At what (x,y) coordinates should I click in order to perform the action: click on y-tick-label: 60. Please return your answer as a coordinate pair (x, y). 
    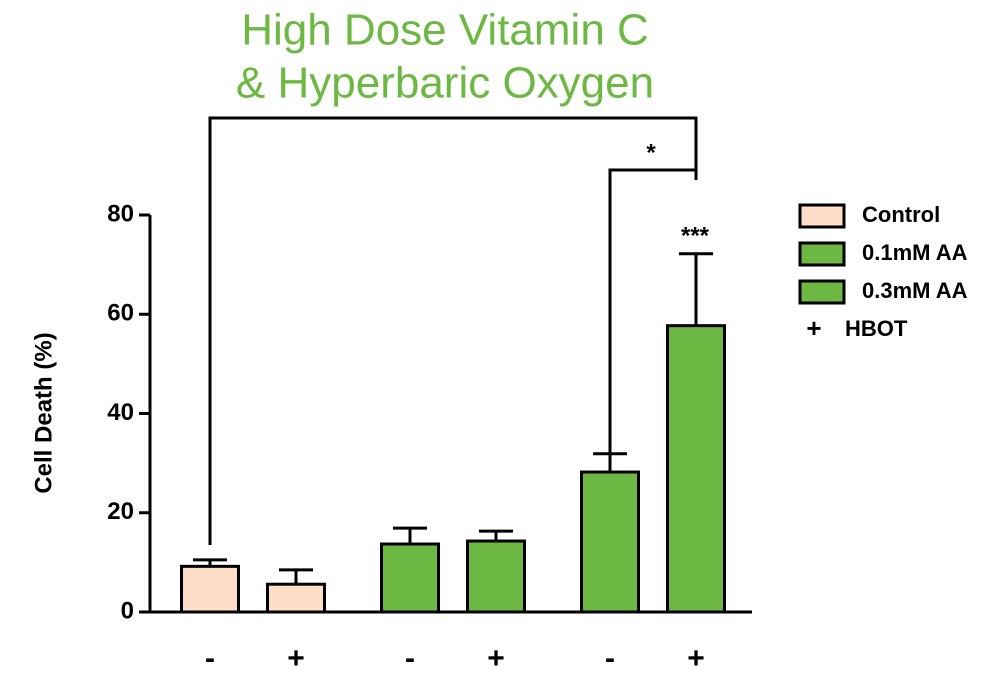
    Looking at the image, I should click on (120, 313).